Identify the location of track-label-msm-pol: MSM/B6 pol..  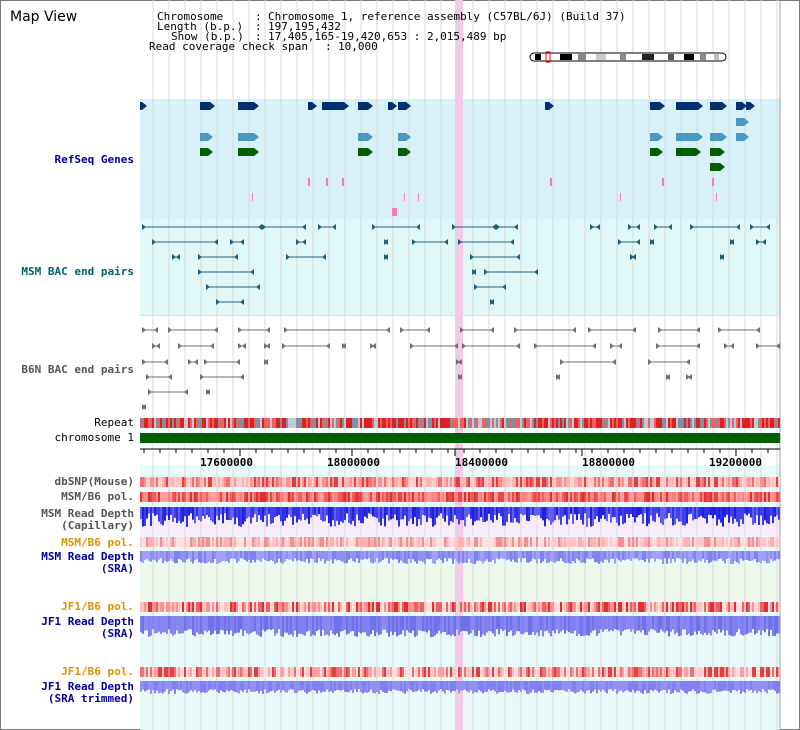
(97, 496).